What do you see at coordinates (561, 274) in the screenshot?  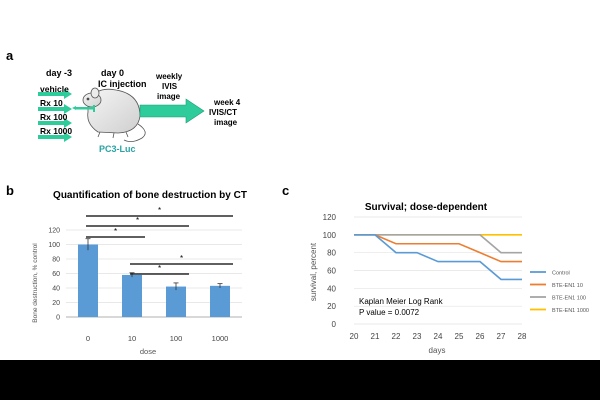 I see `legend-label: Control` at bounding box center [561, 274].